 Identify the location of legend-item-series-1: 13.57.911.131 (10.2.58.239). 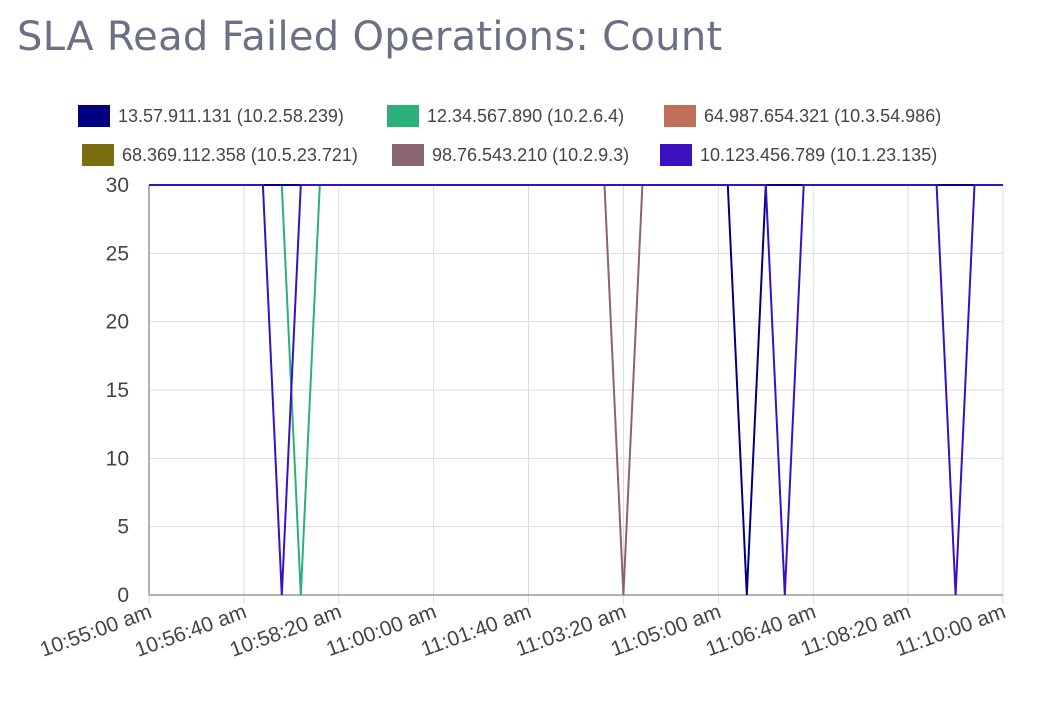
(211, 116).